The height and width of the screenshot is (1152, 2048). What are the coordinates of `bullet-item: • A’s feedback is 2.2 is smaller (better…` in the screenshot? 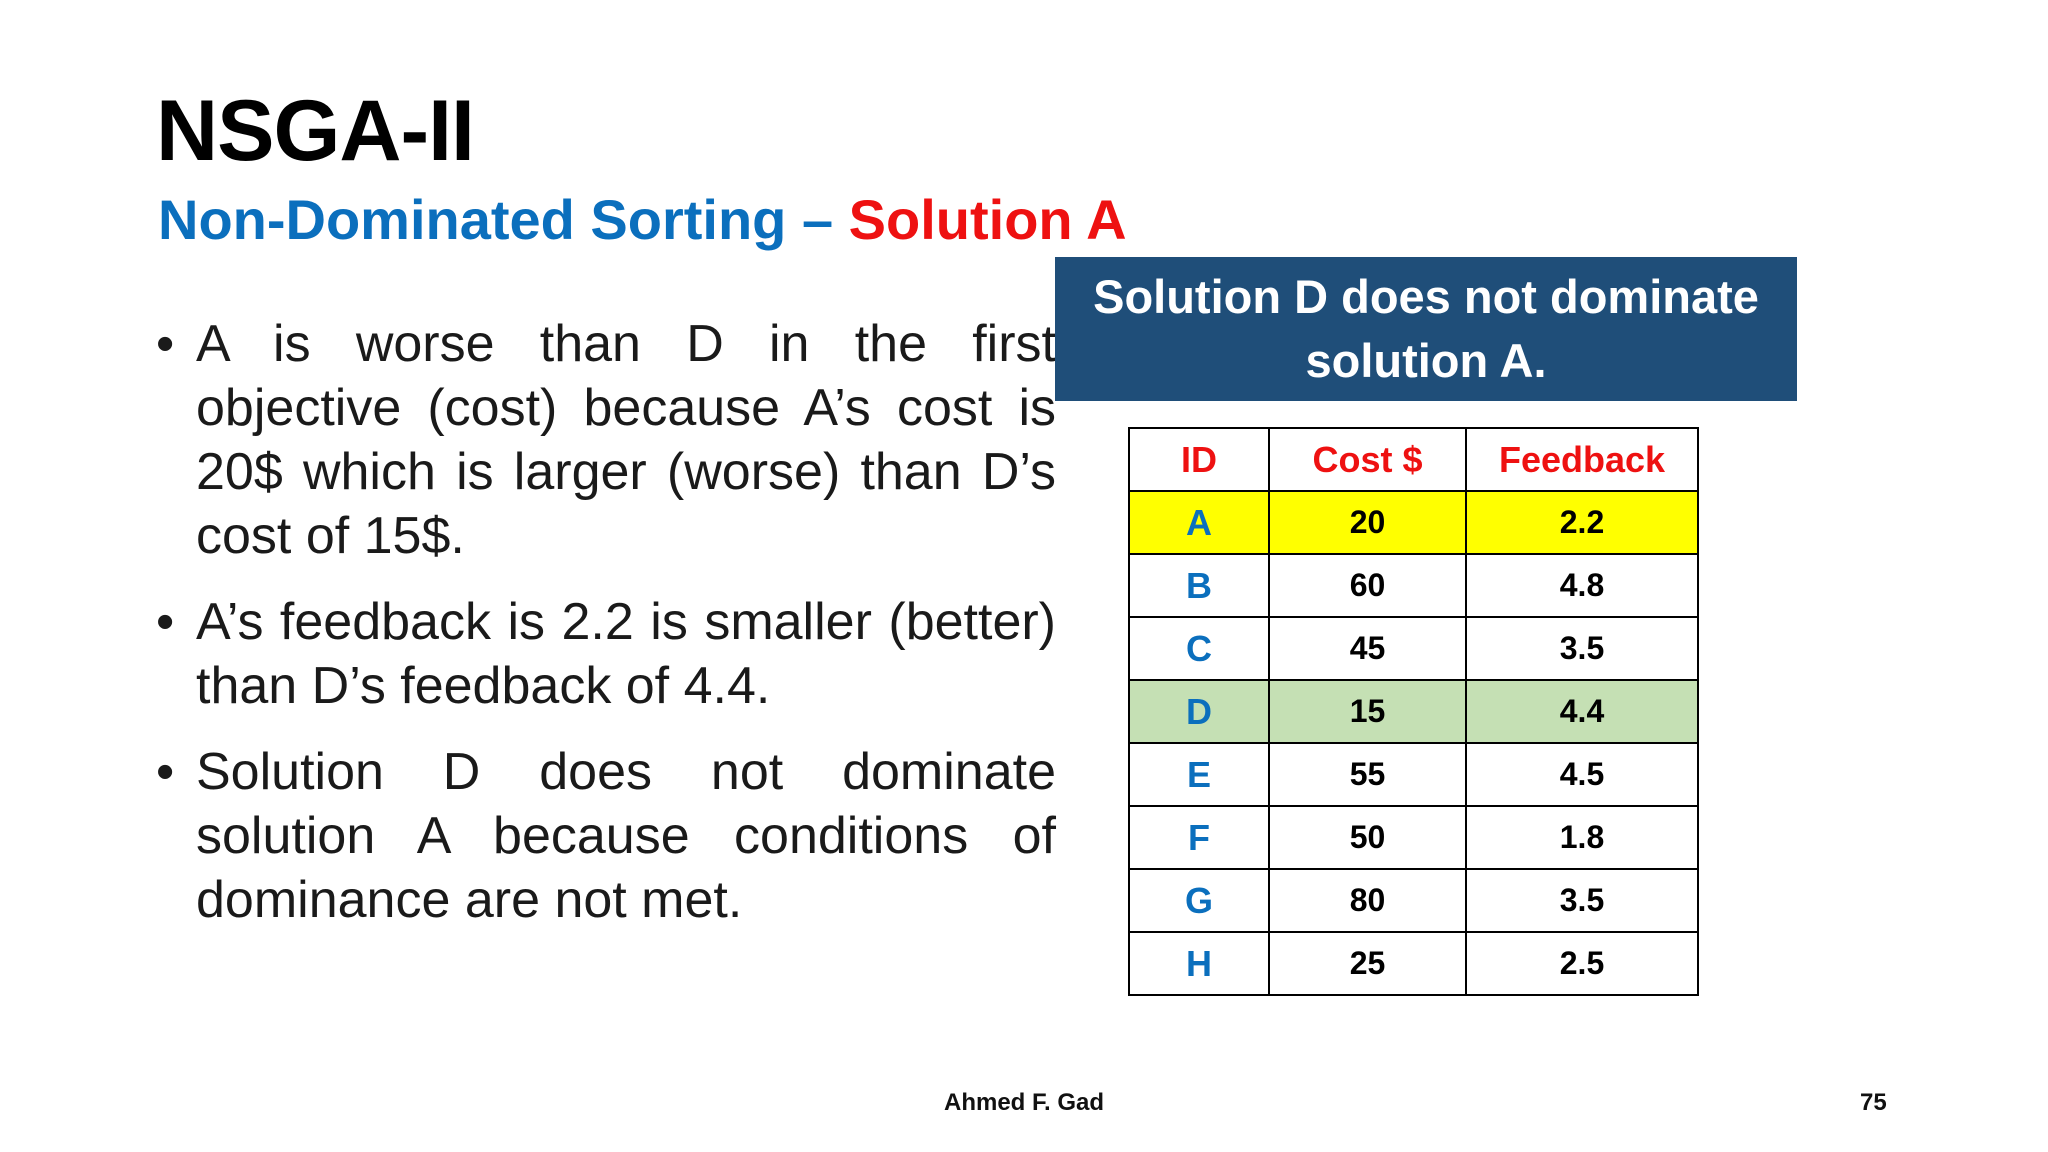 It's located at (606, 654).